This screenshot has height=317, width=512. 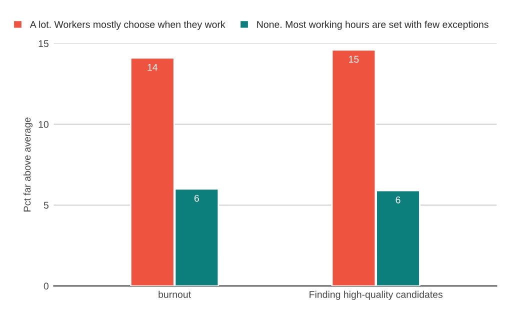 I want to click on y-tick-label: 15, so click(x=43, y=44).